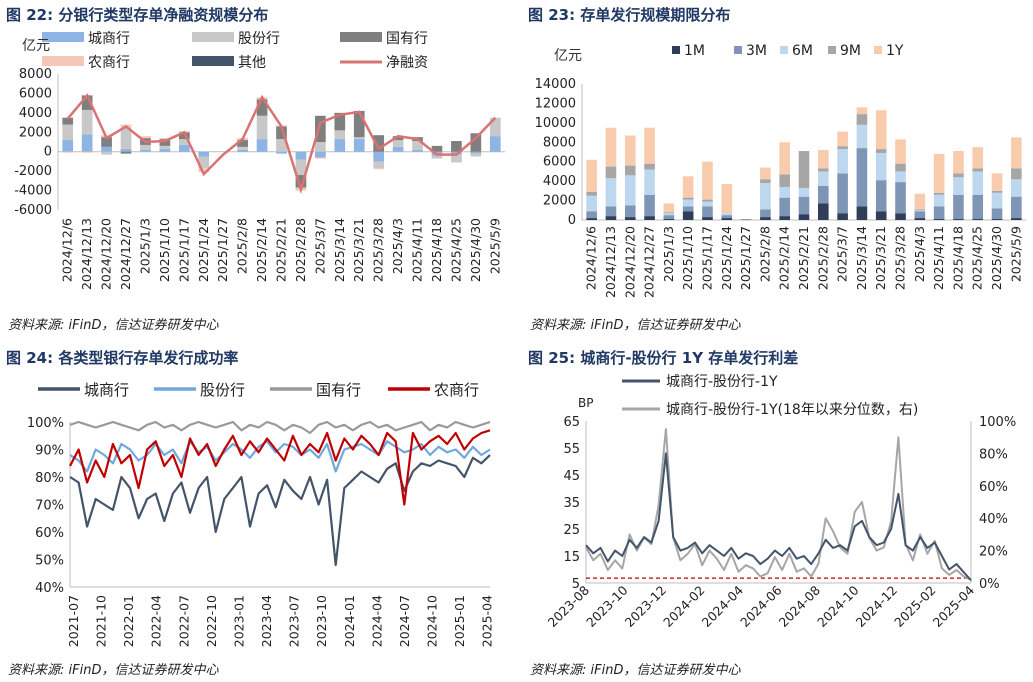 The image size is (1033, 682). What do you see at coordinates (35, 113) in the screenshot?
I see `chart-22-ytick-label: 4000` at bounding box center [35, 113].